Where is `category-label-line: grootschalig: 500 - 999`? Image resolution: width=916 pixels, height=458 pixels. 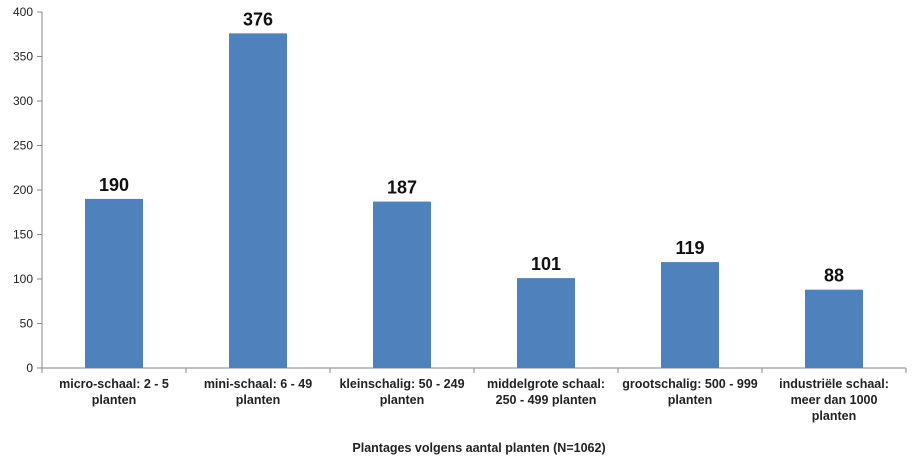
category-label-line: grootschalig: 500 - 999 is located at coordinates (690, 384).